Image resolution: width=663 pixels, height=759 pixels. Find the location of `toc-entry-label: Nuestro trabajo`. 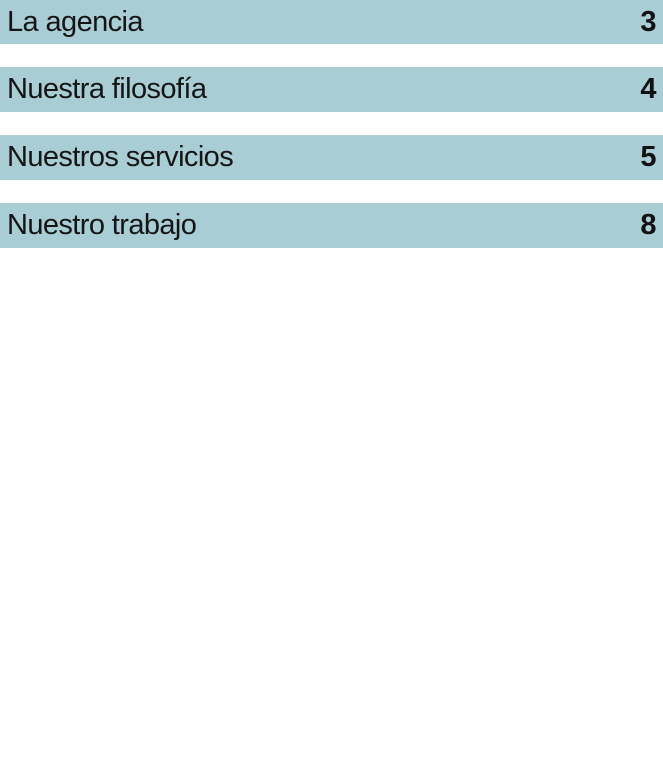

toc-entry-label: Nuestro trabajo is located at coordinates (102, 225).